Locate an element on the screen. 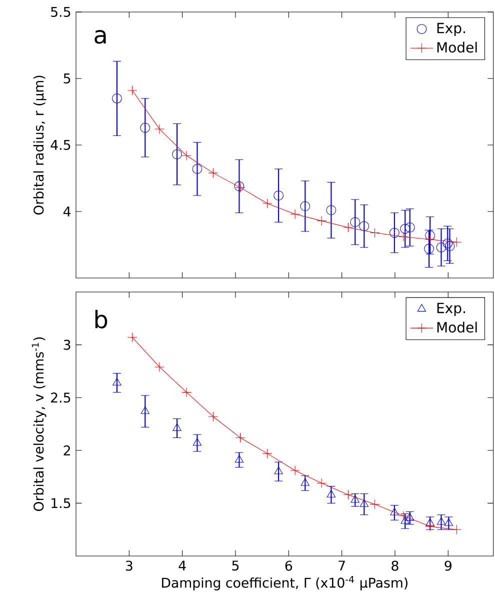 This screenshot has width=495, height=607. x-tick-label: 6 is located at coordinates (288, 565).